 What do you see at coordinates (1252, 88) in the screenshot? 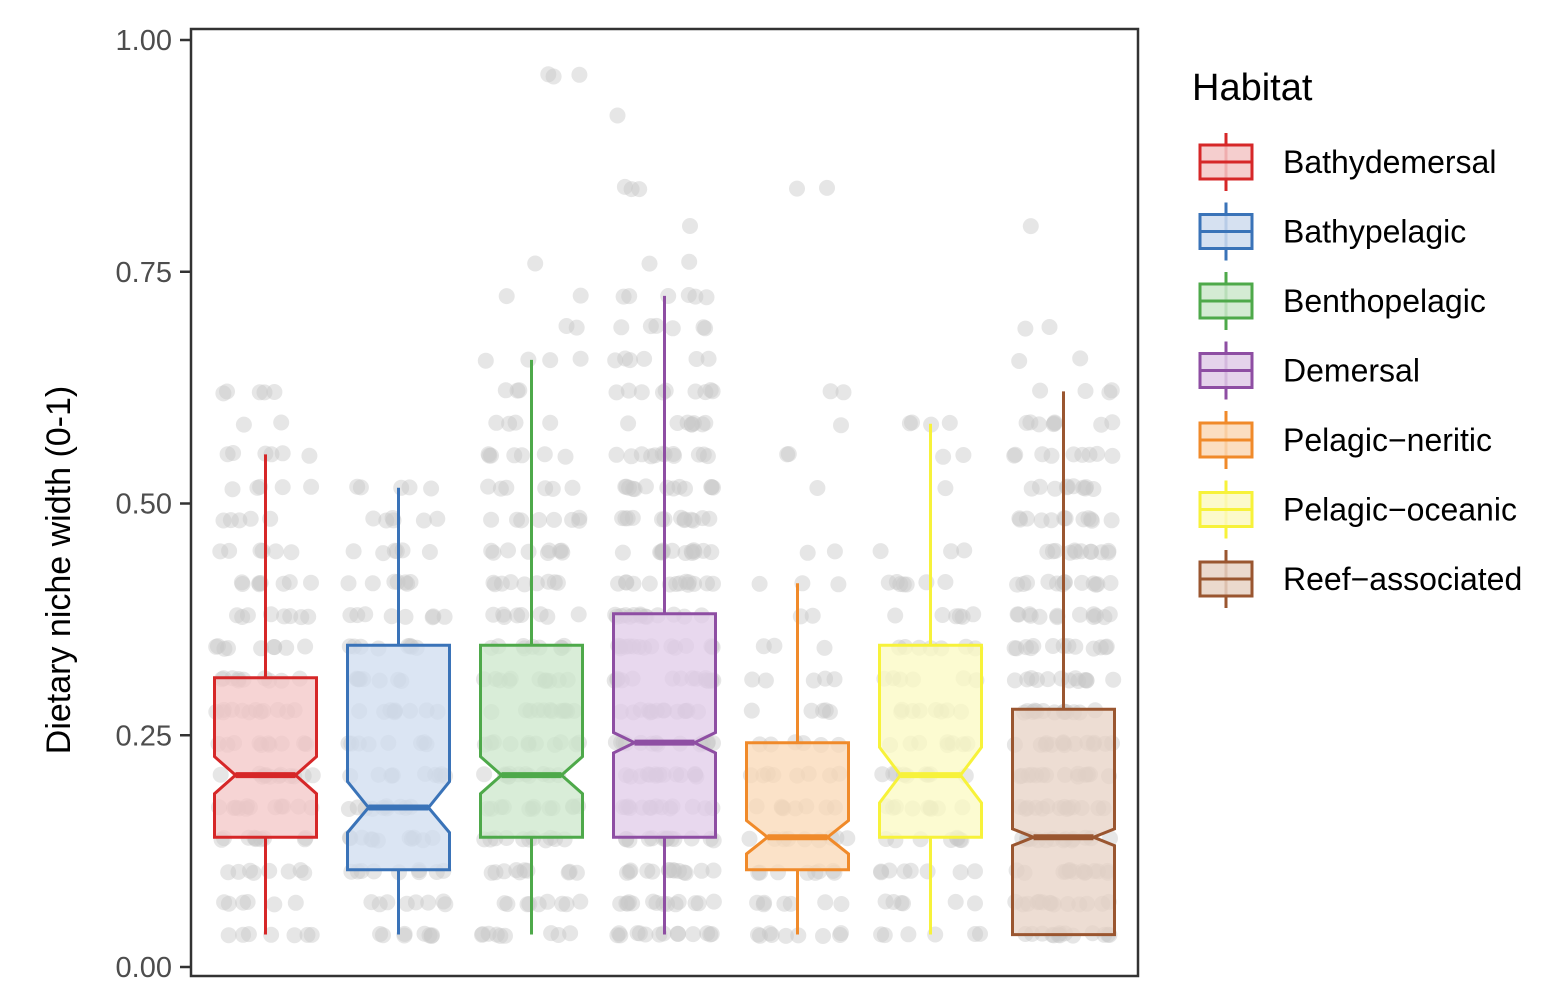
I see `legend-title: Habitat` at bounding box center [1252, 88].